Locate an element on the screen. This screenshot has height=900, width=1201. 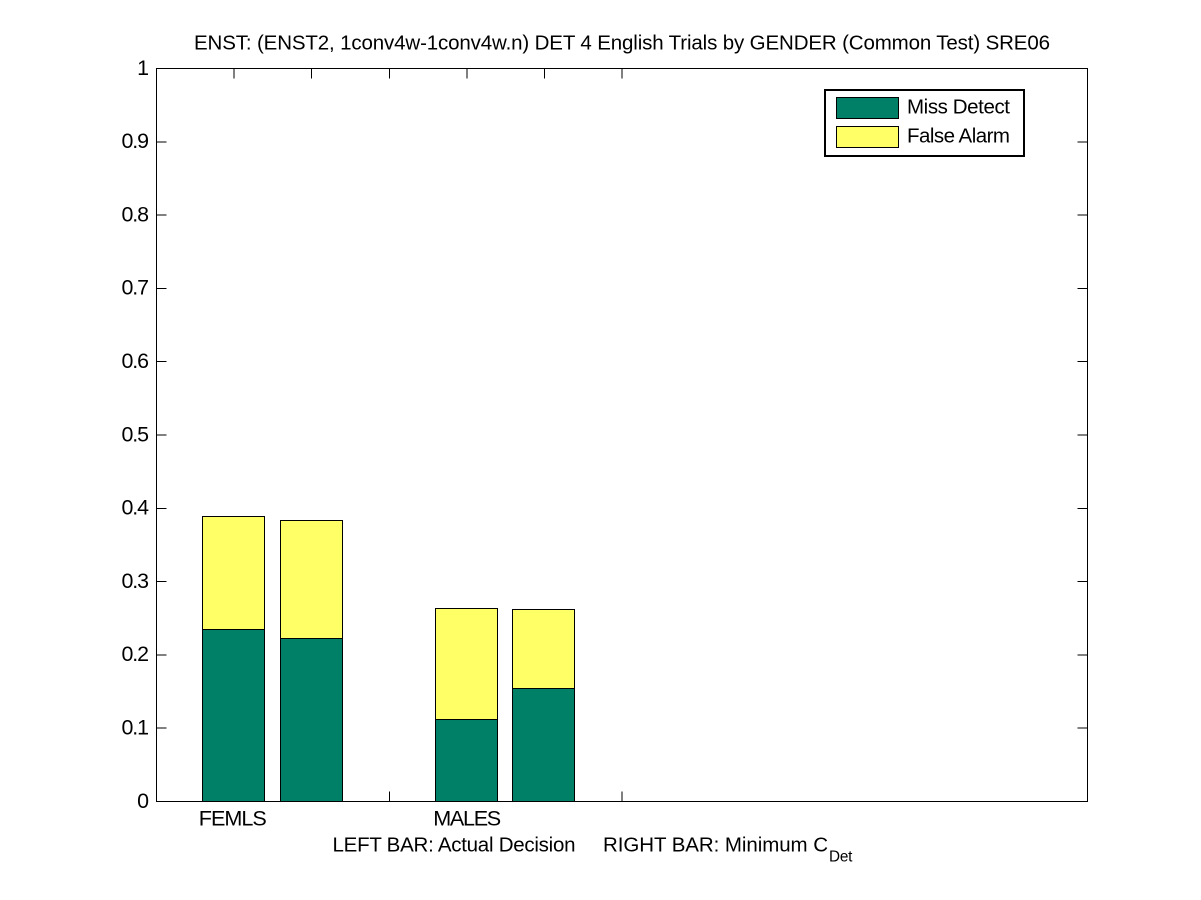
svg-text: 0.6 is located at coordinates (136, 361).